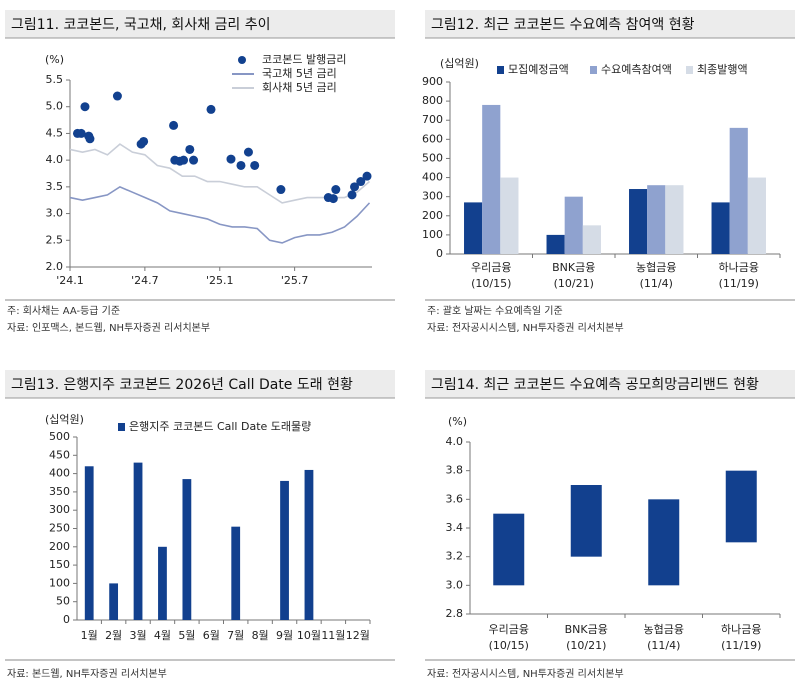 The image size is (800, 692). Describe the element at coordinates (55, 186) in the screenshot. I see `y-tick-label: 3.5` at that location.